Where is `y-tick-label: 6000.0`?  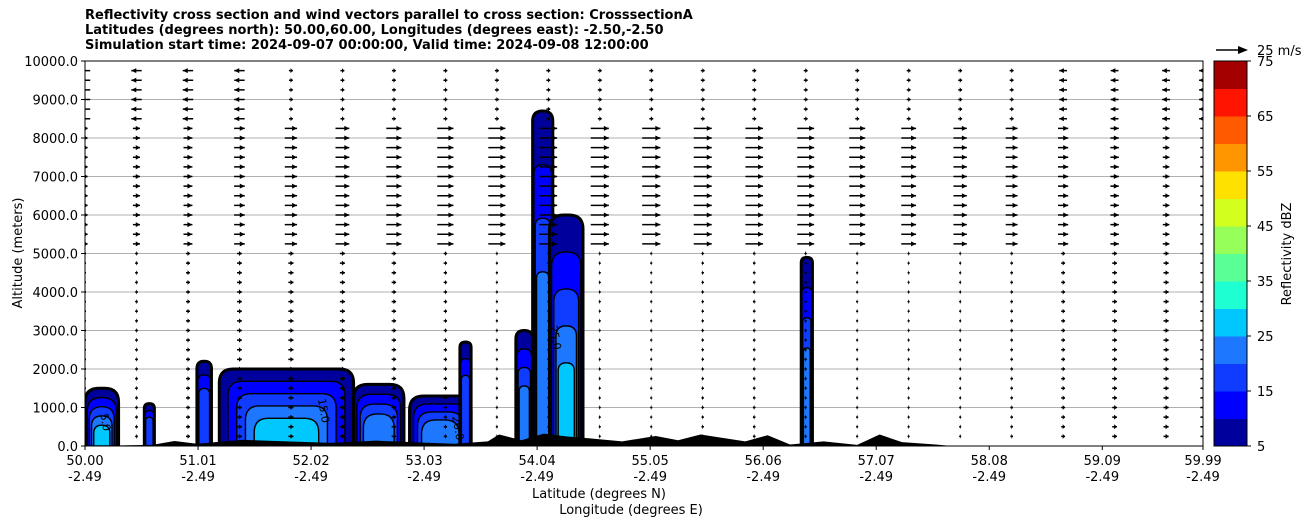
y-tick-label: 6000.0 is located at coordinates (56, 216).